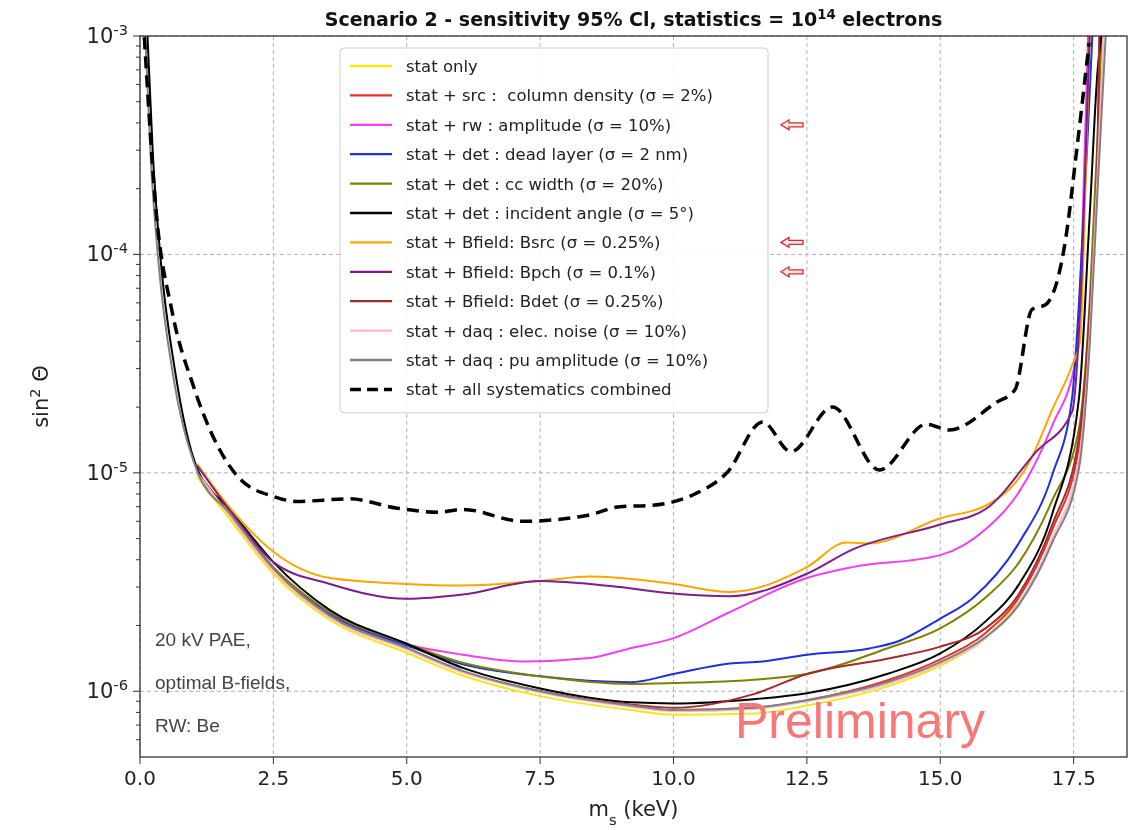 The height and width of the screenshot is (830, 1132). Describe the element at coordinates (539, 390) in the screenshot. I see `legend-label: stat + all systematics combined` at that location.